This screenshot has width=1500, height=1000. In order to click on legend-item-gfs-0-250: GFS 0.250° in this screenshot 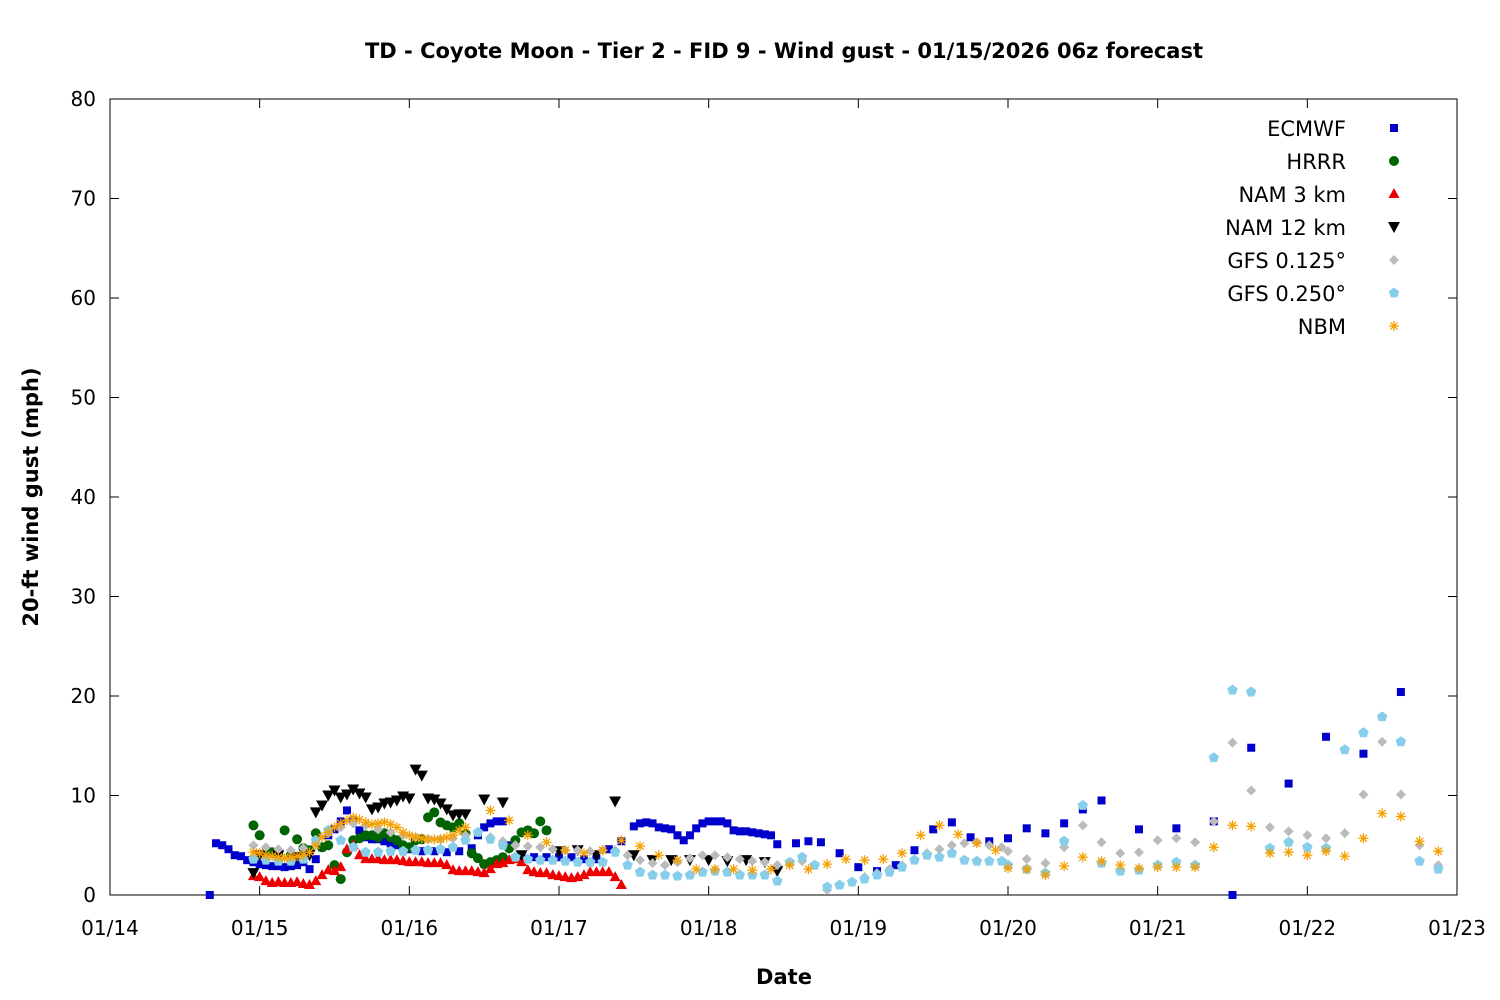, I will do `click(1313, 294)`.